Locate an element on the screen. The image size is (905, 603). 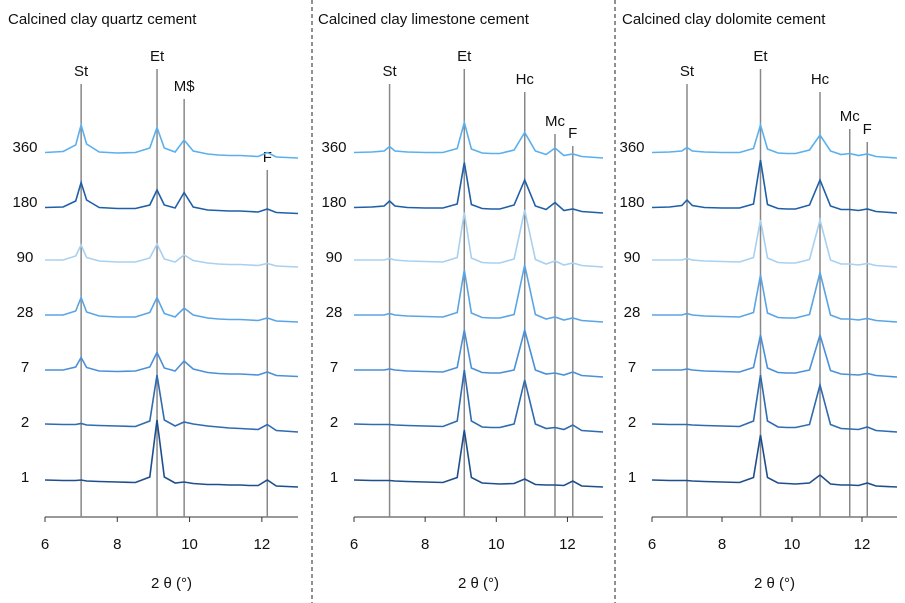
reference-label: M$ is located at coordinates (184, 86).